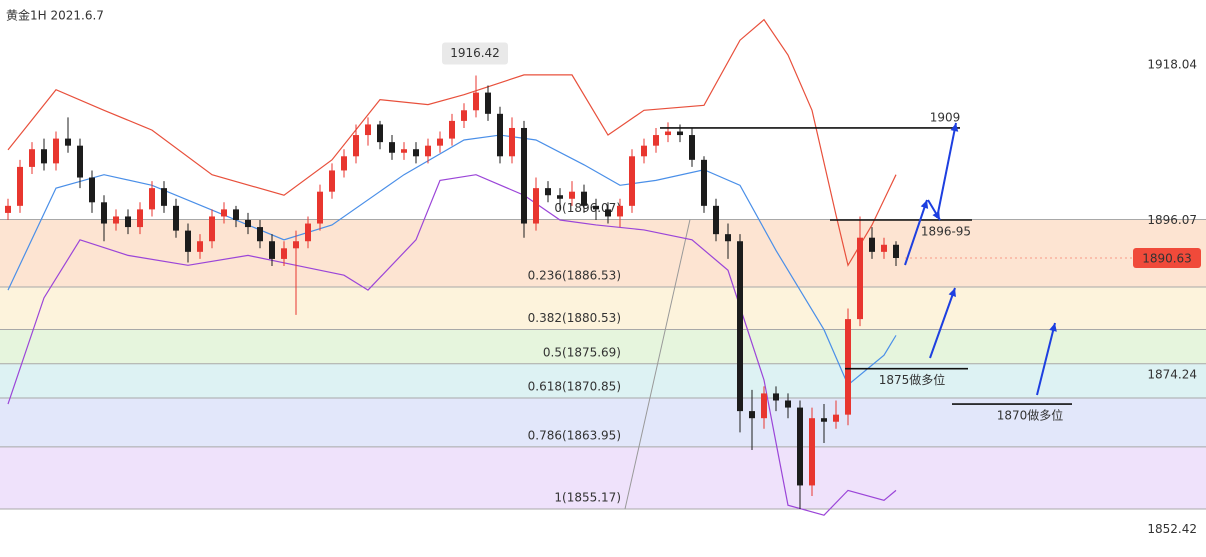  Describe the element at coordinates (574, 387) in the screenshot. I see `fib-label: 0.618(1870.85)` at that location.